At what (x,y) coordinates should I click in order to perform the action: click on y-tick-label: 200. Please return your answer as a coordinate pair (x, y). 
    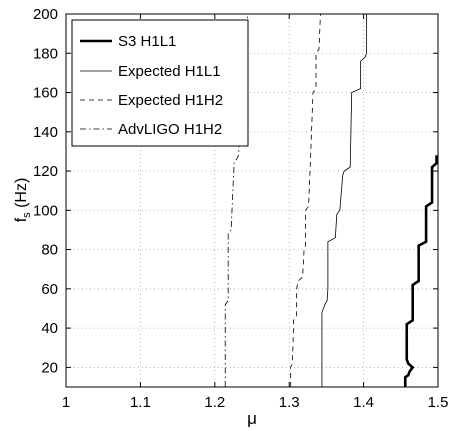
    Looking at the image, I should click on (45, 14).